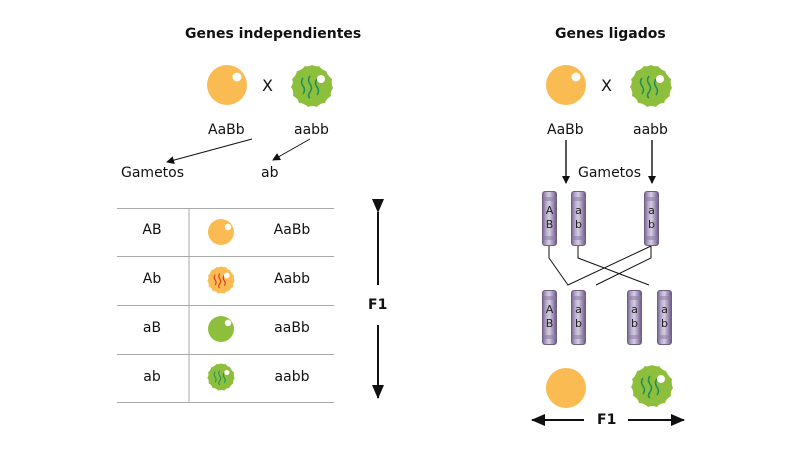 The image size is (800, 458). I want to click on chromosome-offspring-1b: a b, so click(578, 317).